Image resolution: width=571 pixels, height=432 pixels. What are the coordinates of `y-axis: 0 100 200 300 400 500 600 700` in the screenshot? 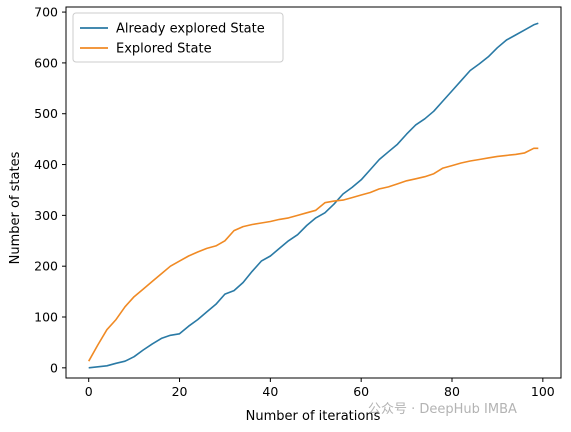 It's located at (50, 190).